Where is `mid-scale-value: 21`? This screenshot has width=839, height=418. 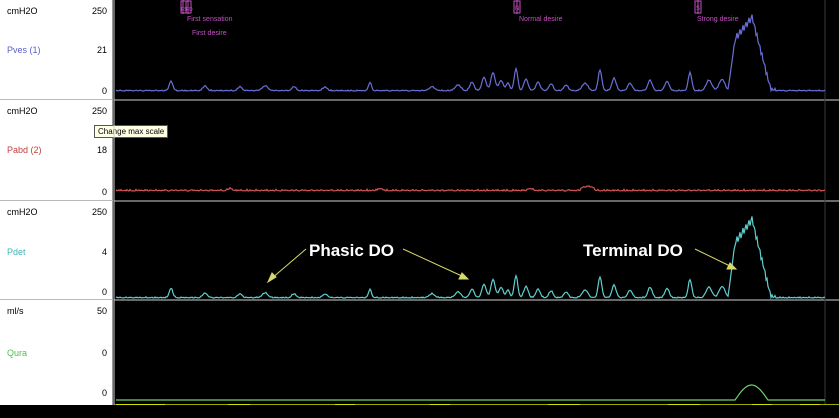 mid-scale-value: 21 is located at coordinates (101, 50).